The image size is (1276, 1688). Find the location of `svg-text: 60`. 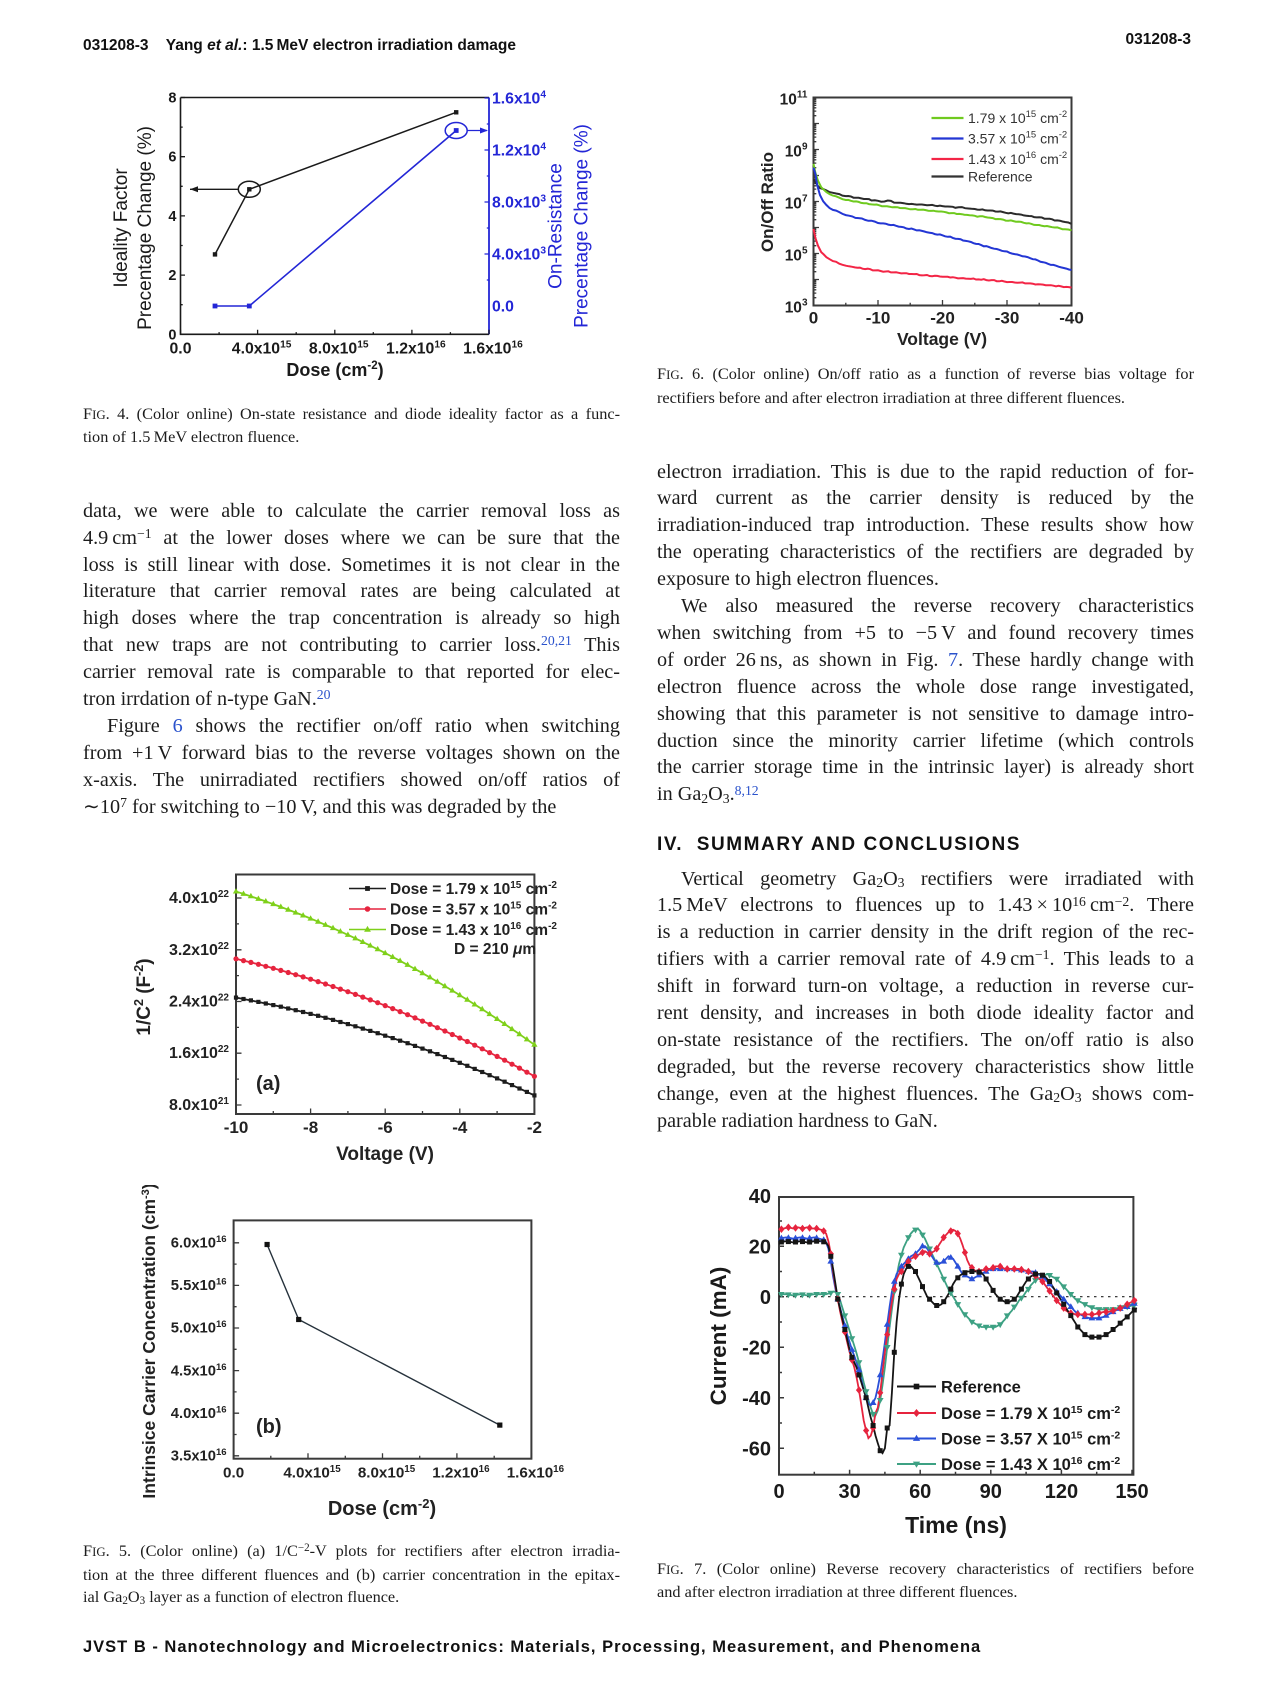

svg-text: 60 is located at coordinates (920, 1492).